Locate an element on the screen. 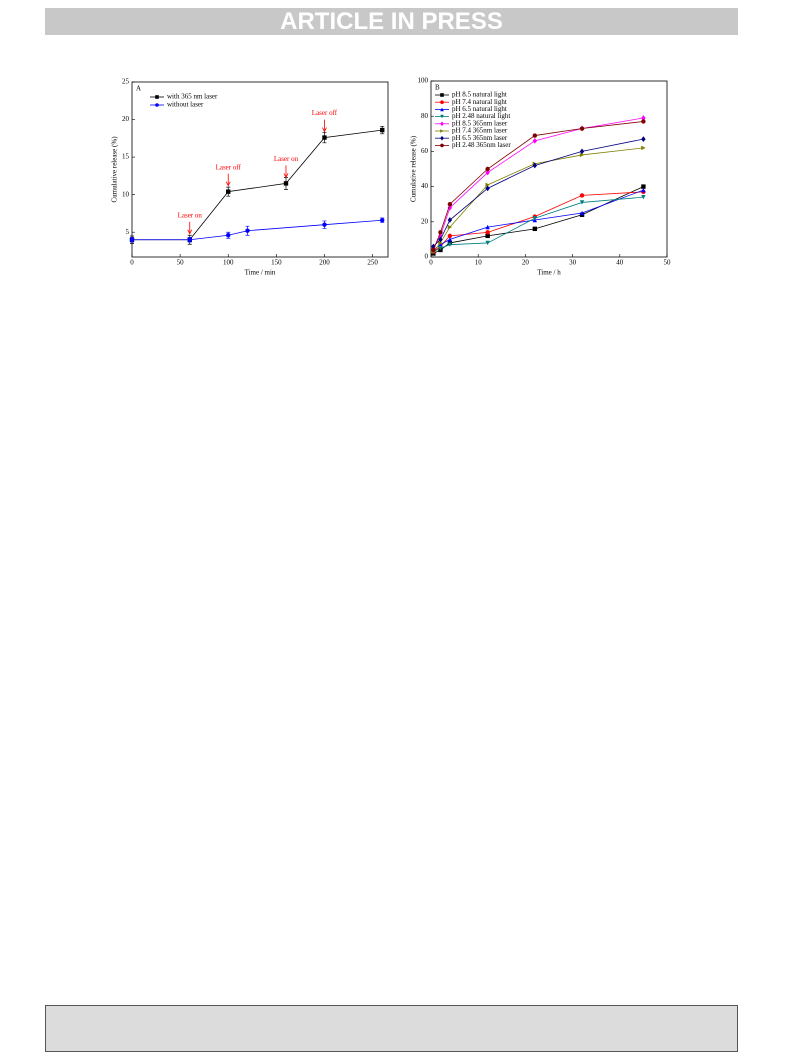  x-axis-label: Time / h is located at coordinates (549, 273).